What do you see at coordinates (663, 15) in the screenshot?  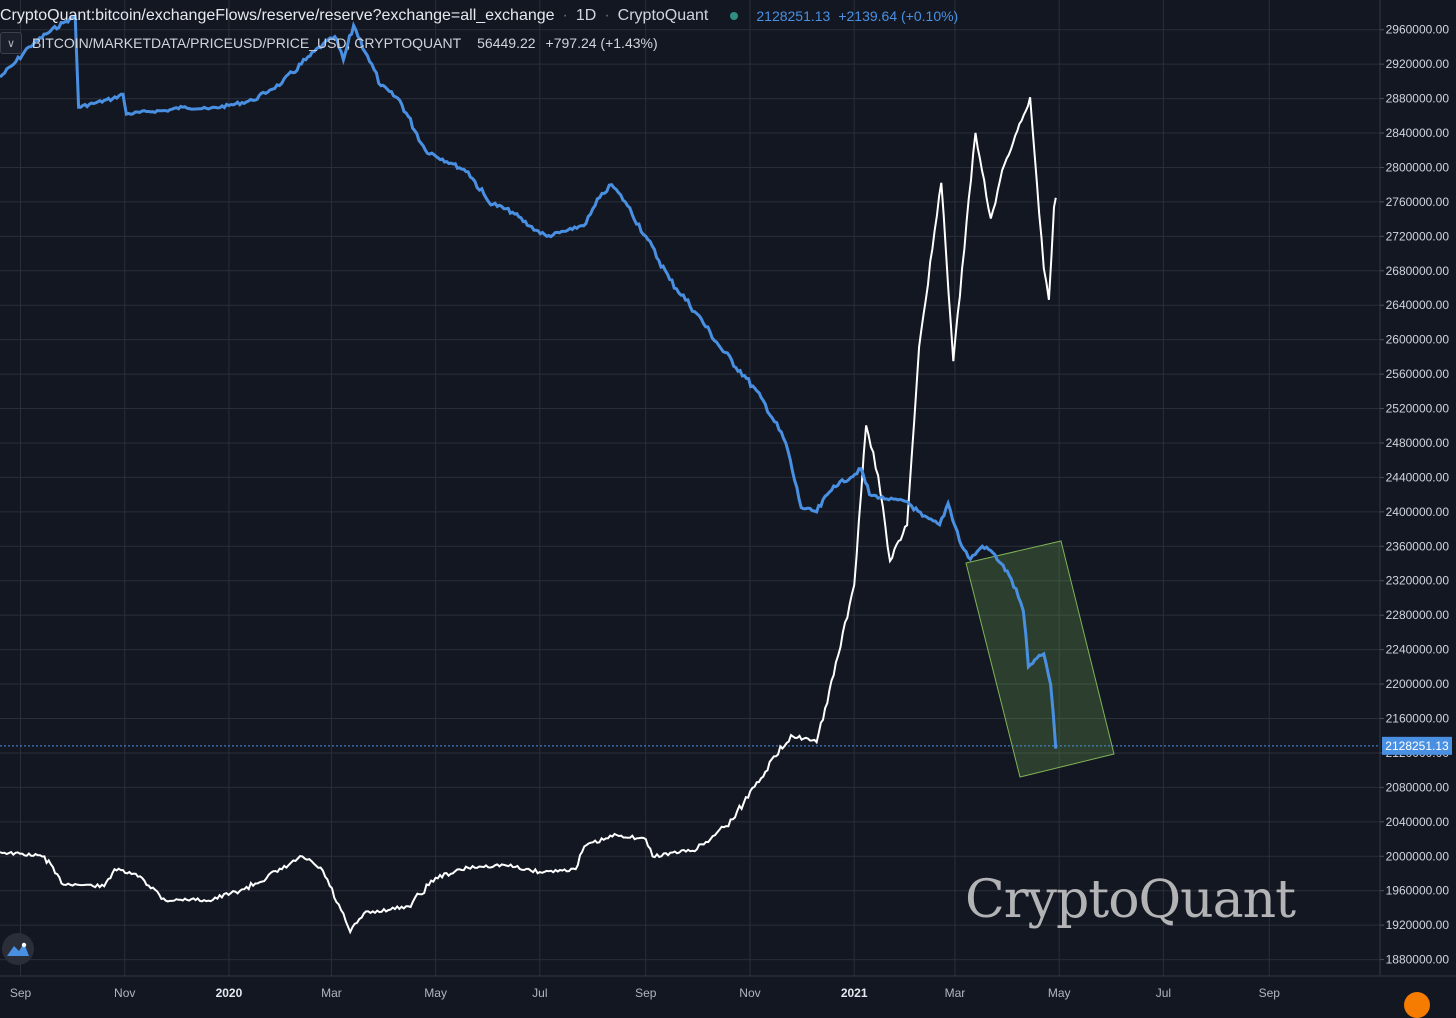 I see `source-label: CryptoQuant` at bounding box center [663, 15].